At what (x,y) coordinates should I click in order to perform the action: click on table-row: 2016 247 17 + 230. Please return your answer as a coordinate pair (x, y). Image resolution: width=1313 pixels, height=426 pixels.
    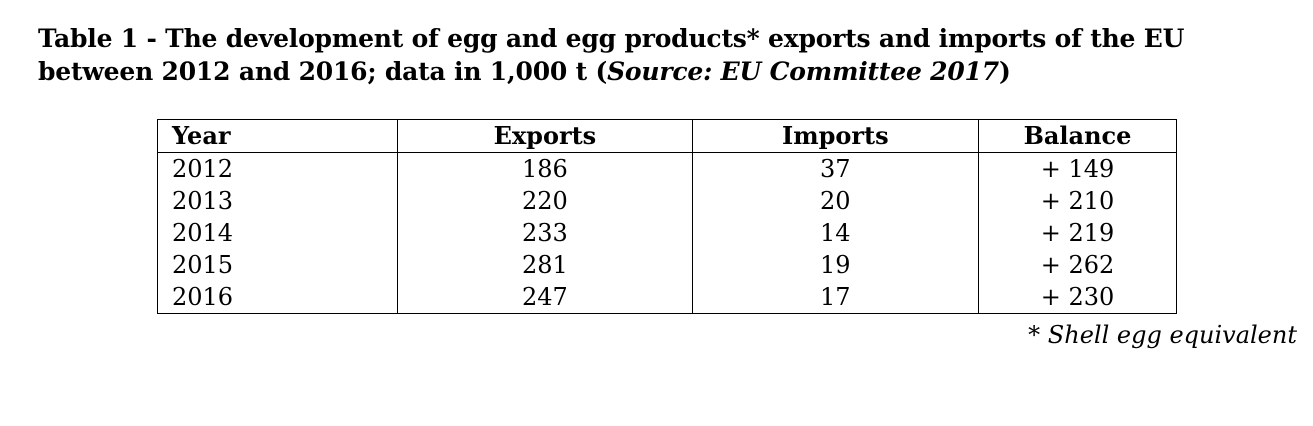
    Looking at the image, I should click on (666, 297).